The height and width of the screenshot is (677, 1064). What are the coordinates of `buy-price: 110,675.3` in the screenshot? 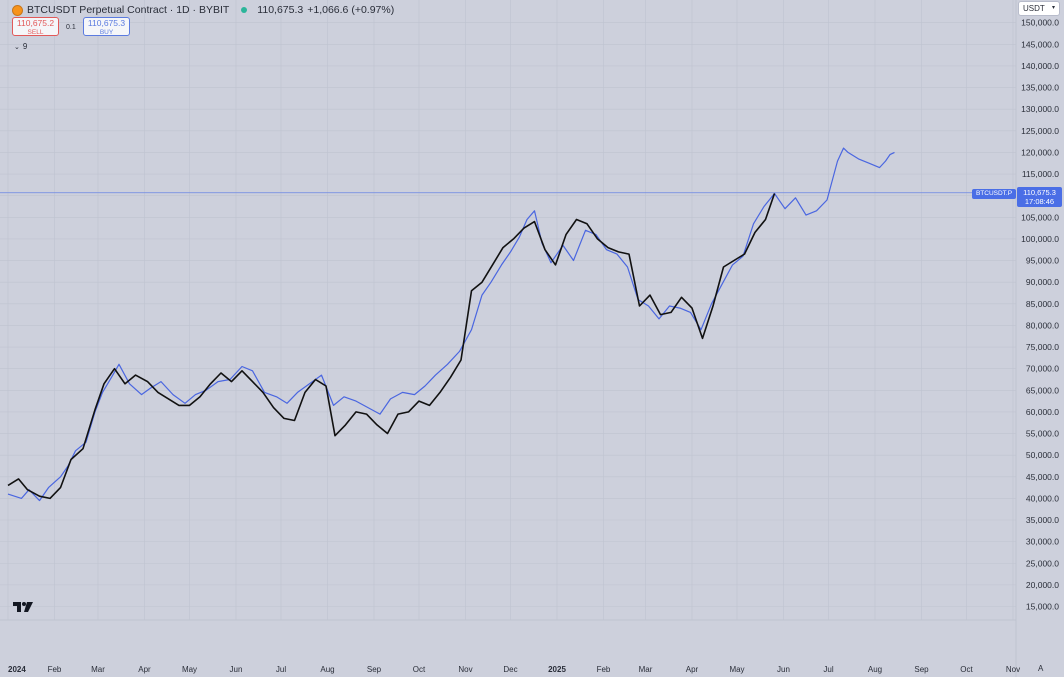 It's located at (106, 23).